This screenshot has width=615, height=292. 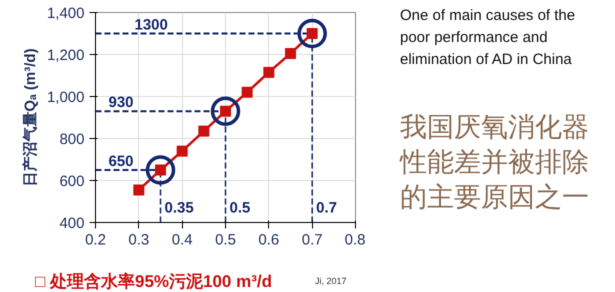 What do you see at coordinates (121, 161) in the screenshot?
I see `ref-line-label: 650` at bounding box center [121, 161].